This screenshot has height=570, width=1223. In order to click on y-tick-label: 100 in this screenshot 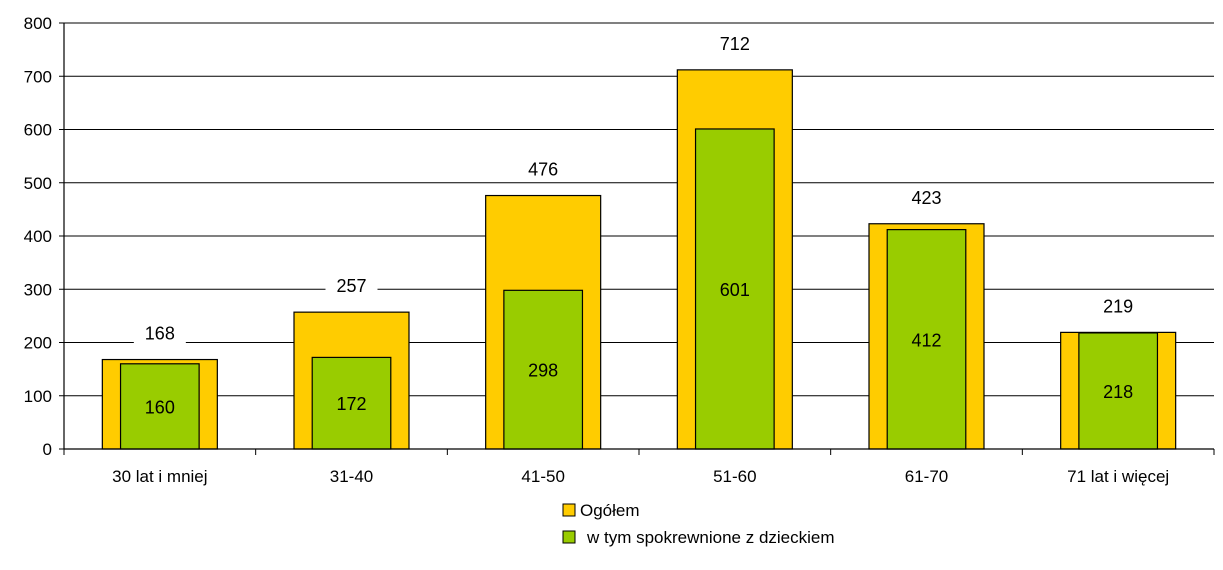, I will do `click(38, 396)`.